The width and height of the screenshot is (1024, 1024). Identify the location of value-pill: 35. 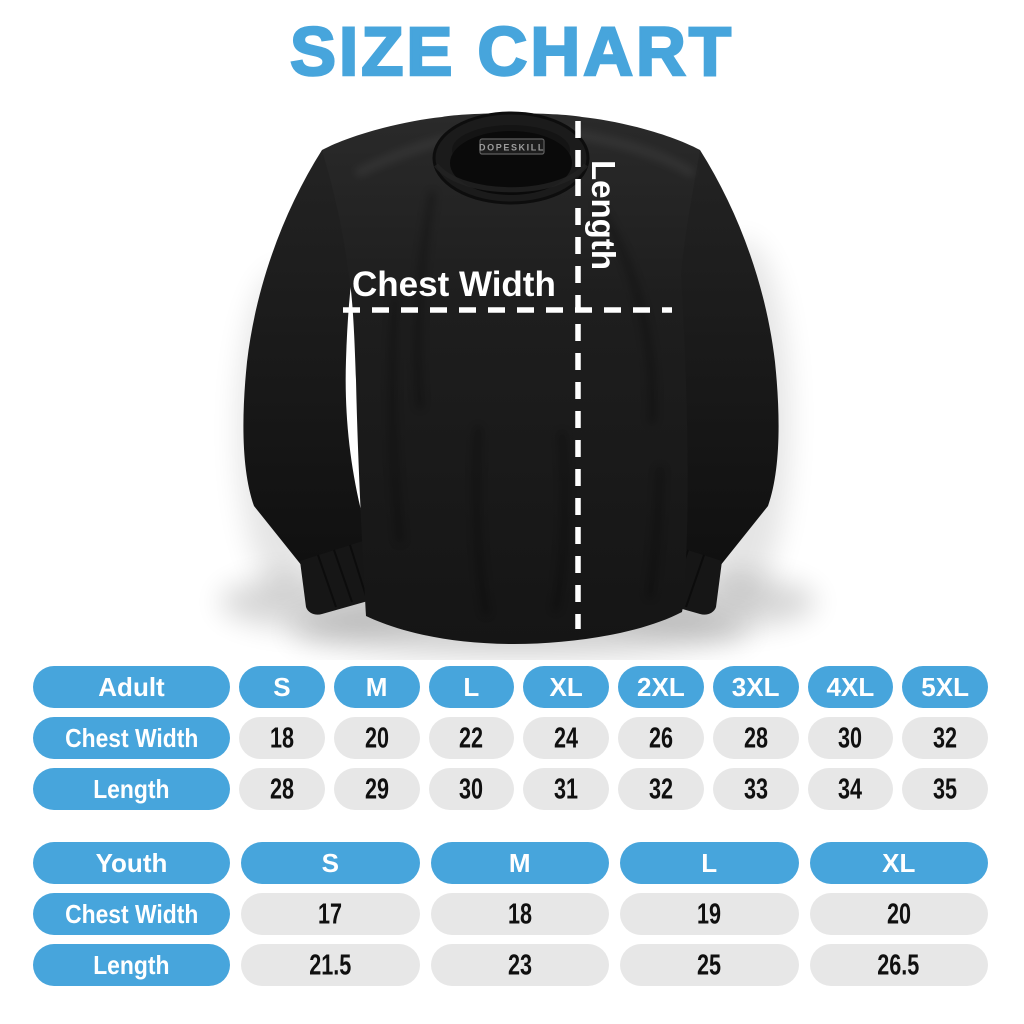
(945, 789).